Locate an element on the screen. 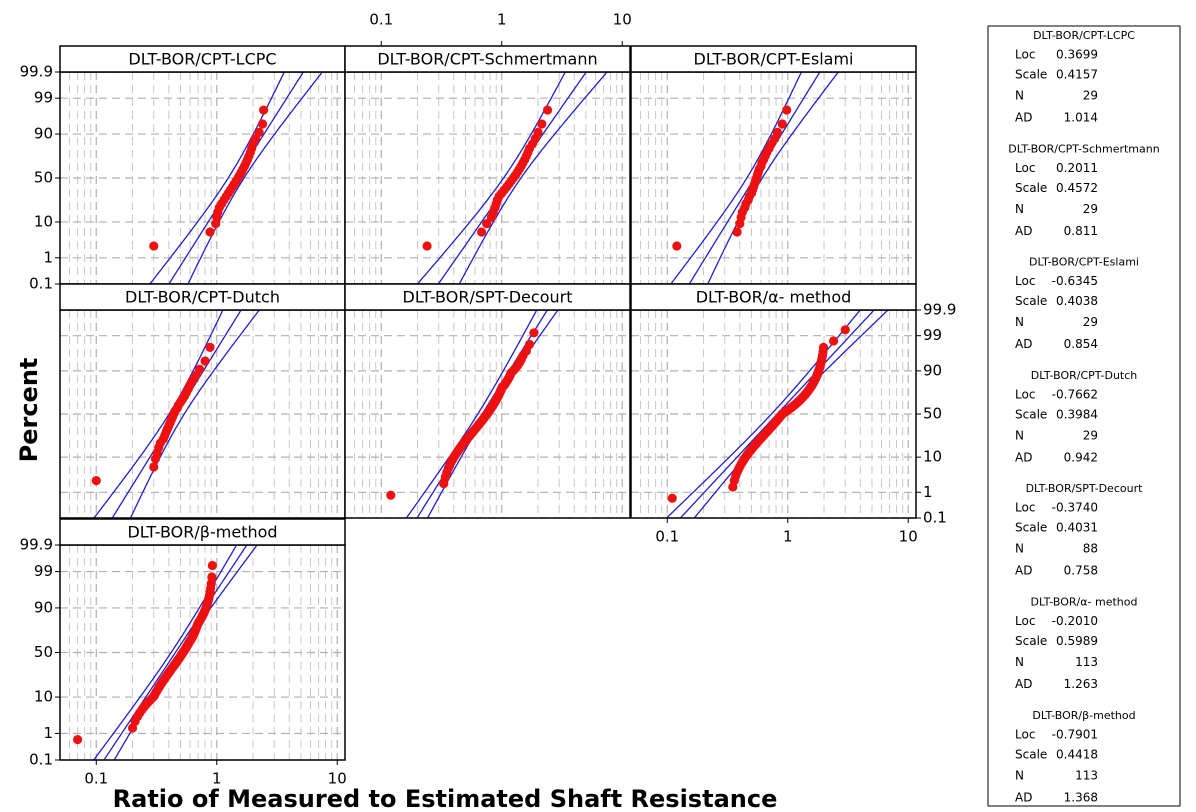 This screenshot has height=812, width=1196. legend-stat-value: 113 is located at coordinates (1086, 775).